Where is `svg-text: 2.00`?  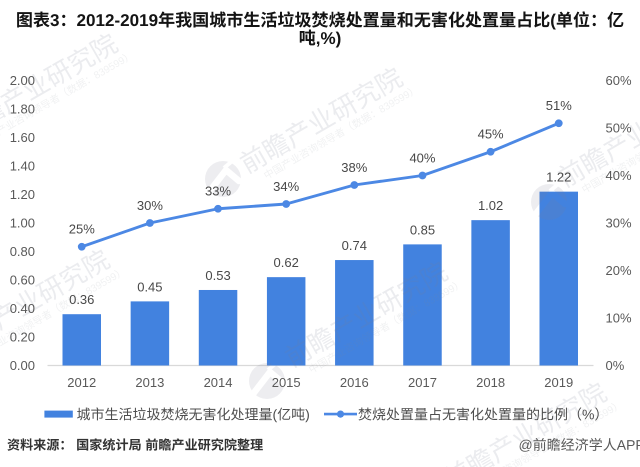
svg-text: 2.00 is located at coordinates (22, 80).